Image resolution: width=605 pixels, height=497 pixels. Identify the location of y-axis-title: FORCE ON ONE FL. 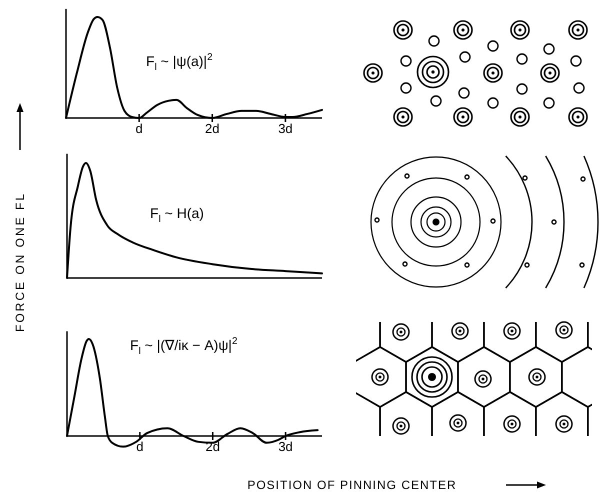
(20, 262).